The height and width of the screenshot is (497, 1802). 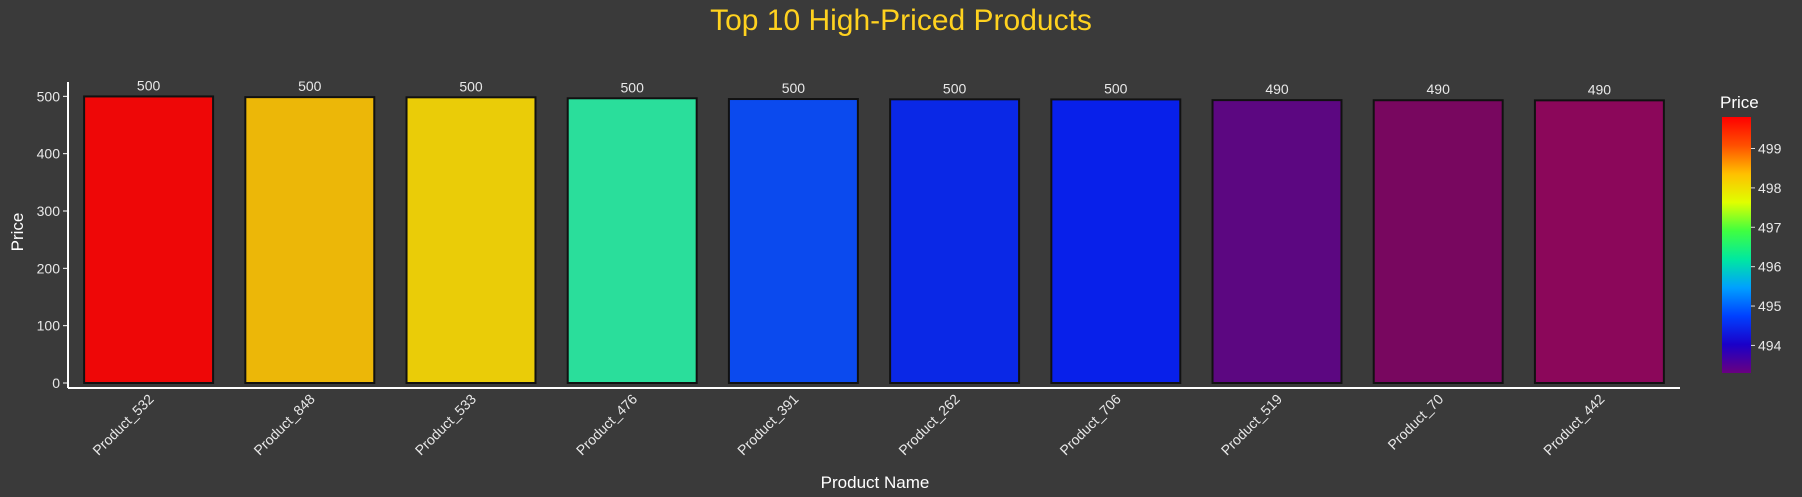 What do you see at coordinates (929, 425) in the screenshot?
I see `x-tick-label: Product_262` at bounding box center [929, 425].